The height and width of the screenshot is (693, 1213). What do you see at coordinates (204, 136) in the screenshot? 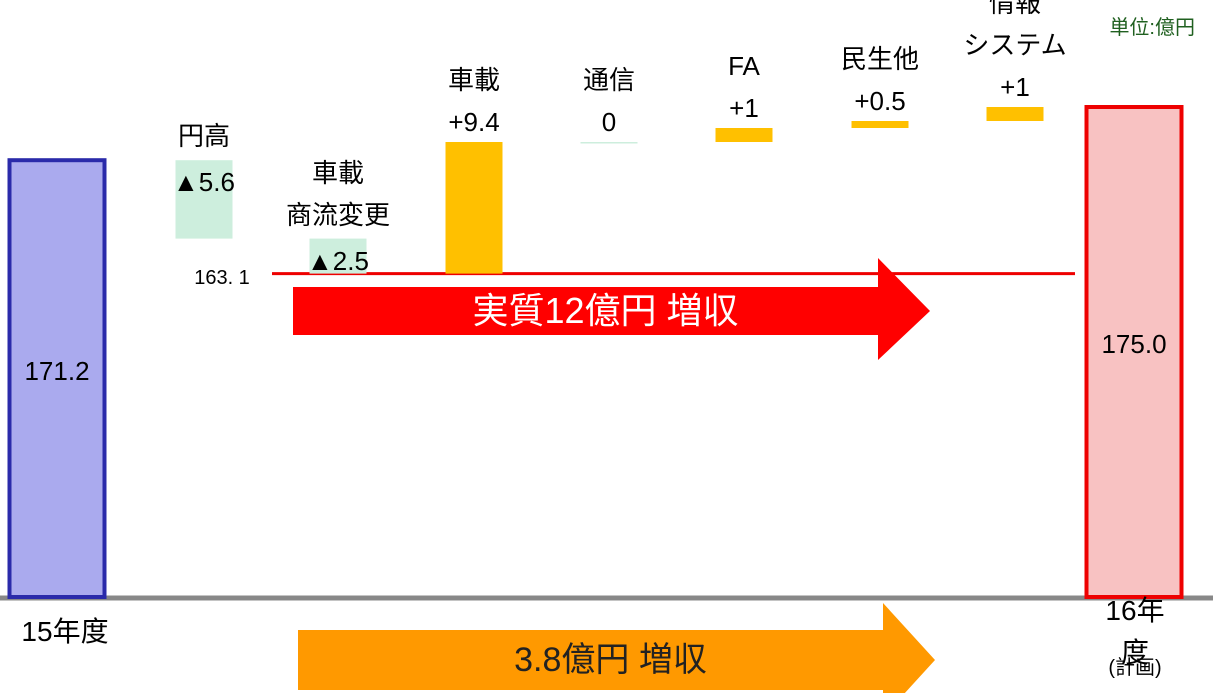
I see `category-label: 円高` at bounding box center [204, 136].